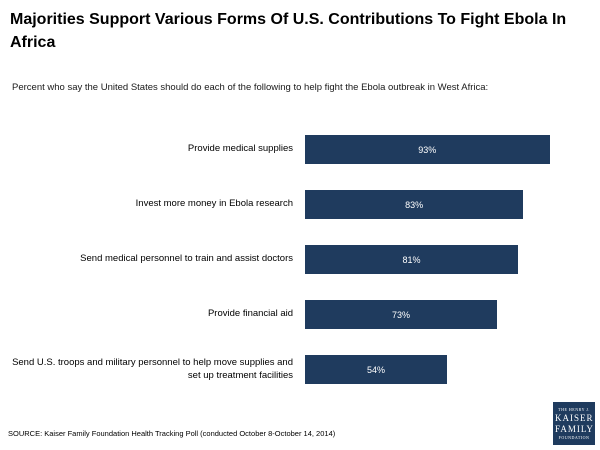 This screenshot has height=450, width=600. Describe the element at coordinates (574, 410) in the screenshot. I see `logo-line-1: THE HENRY J.` at that location.